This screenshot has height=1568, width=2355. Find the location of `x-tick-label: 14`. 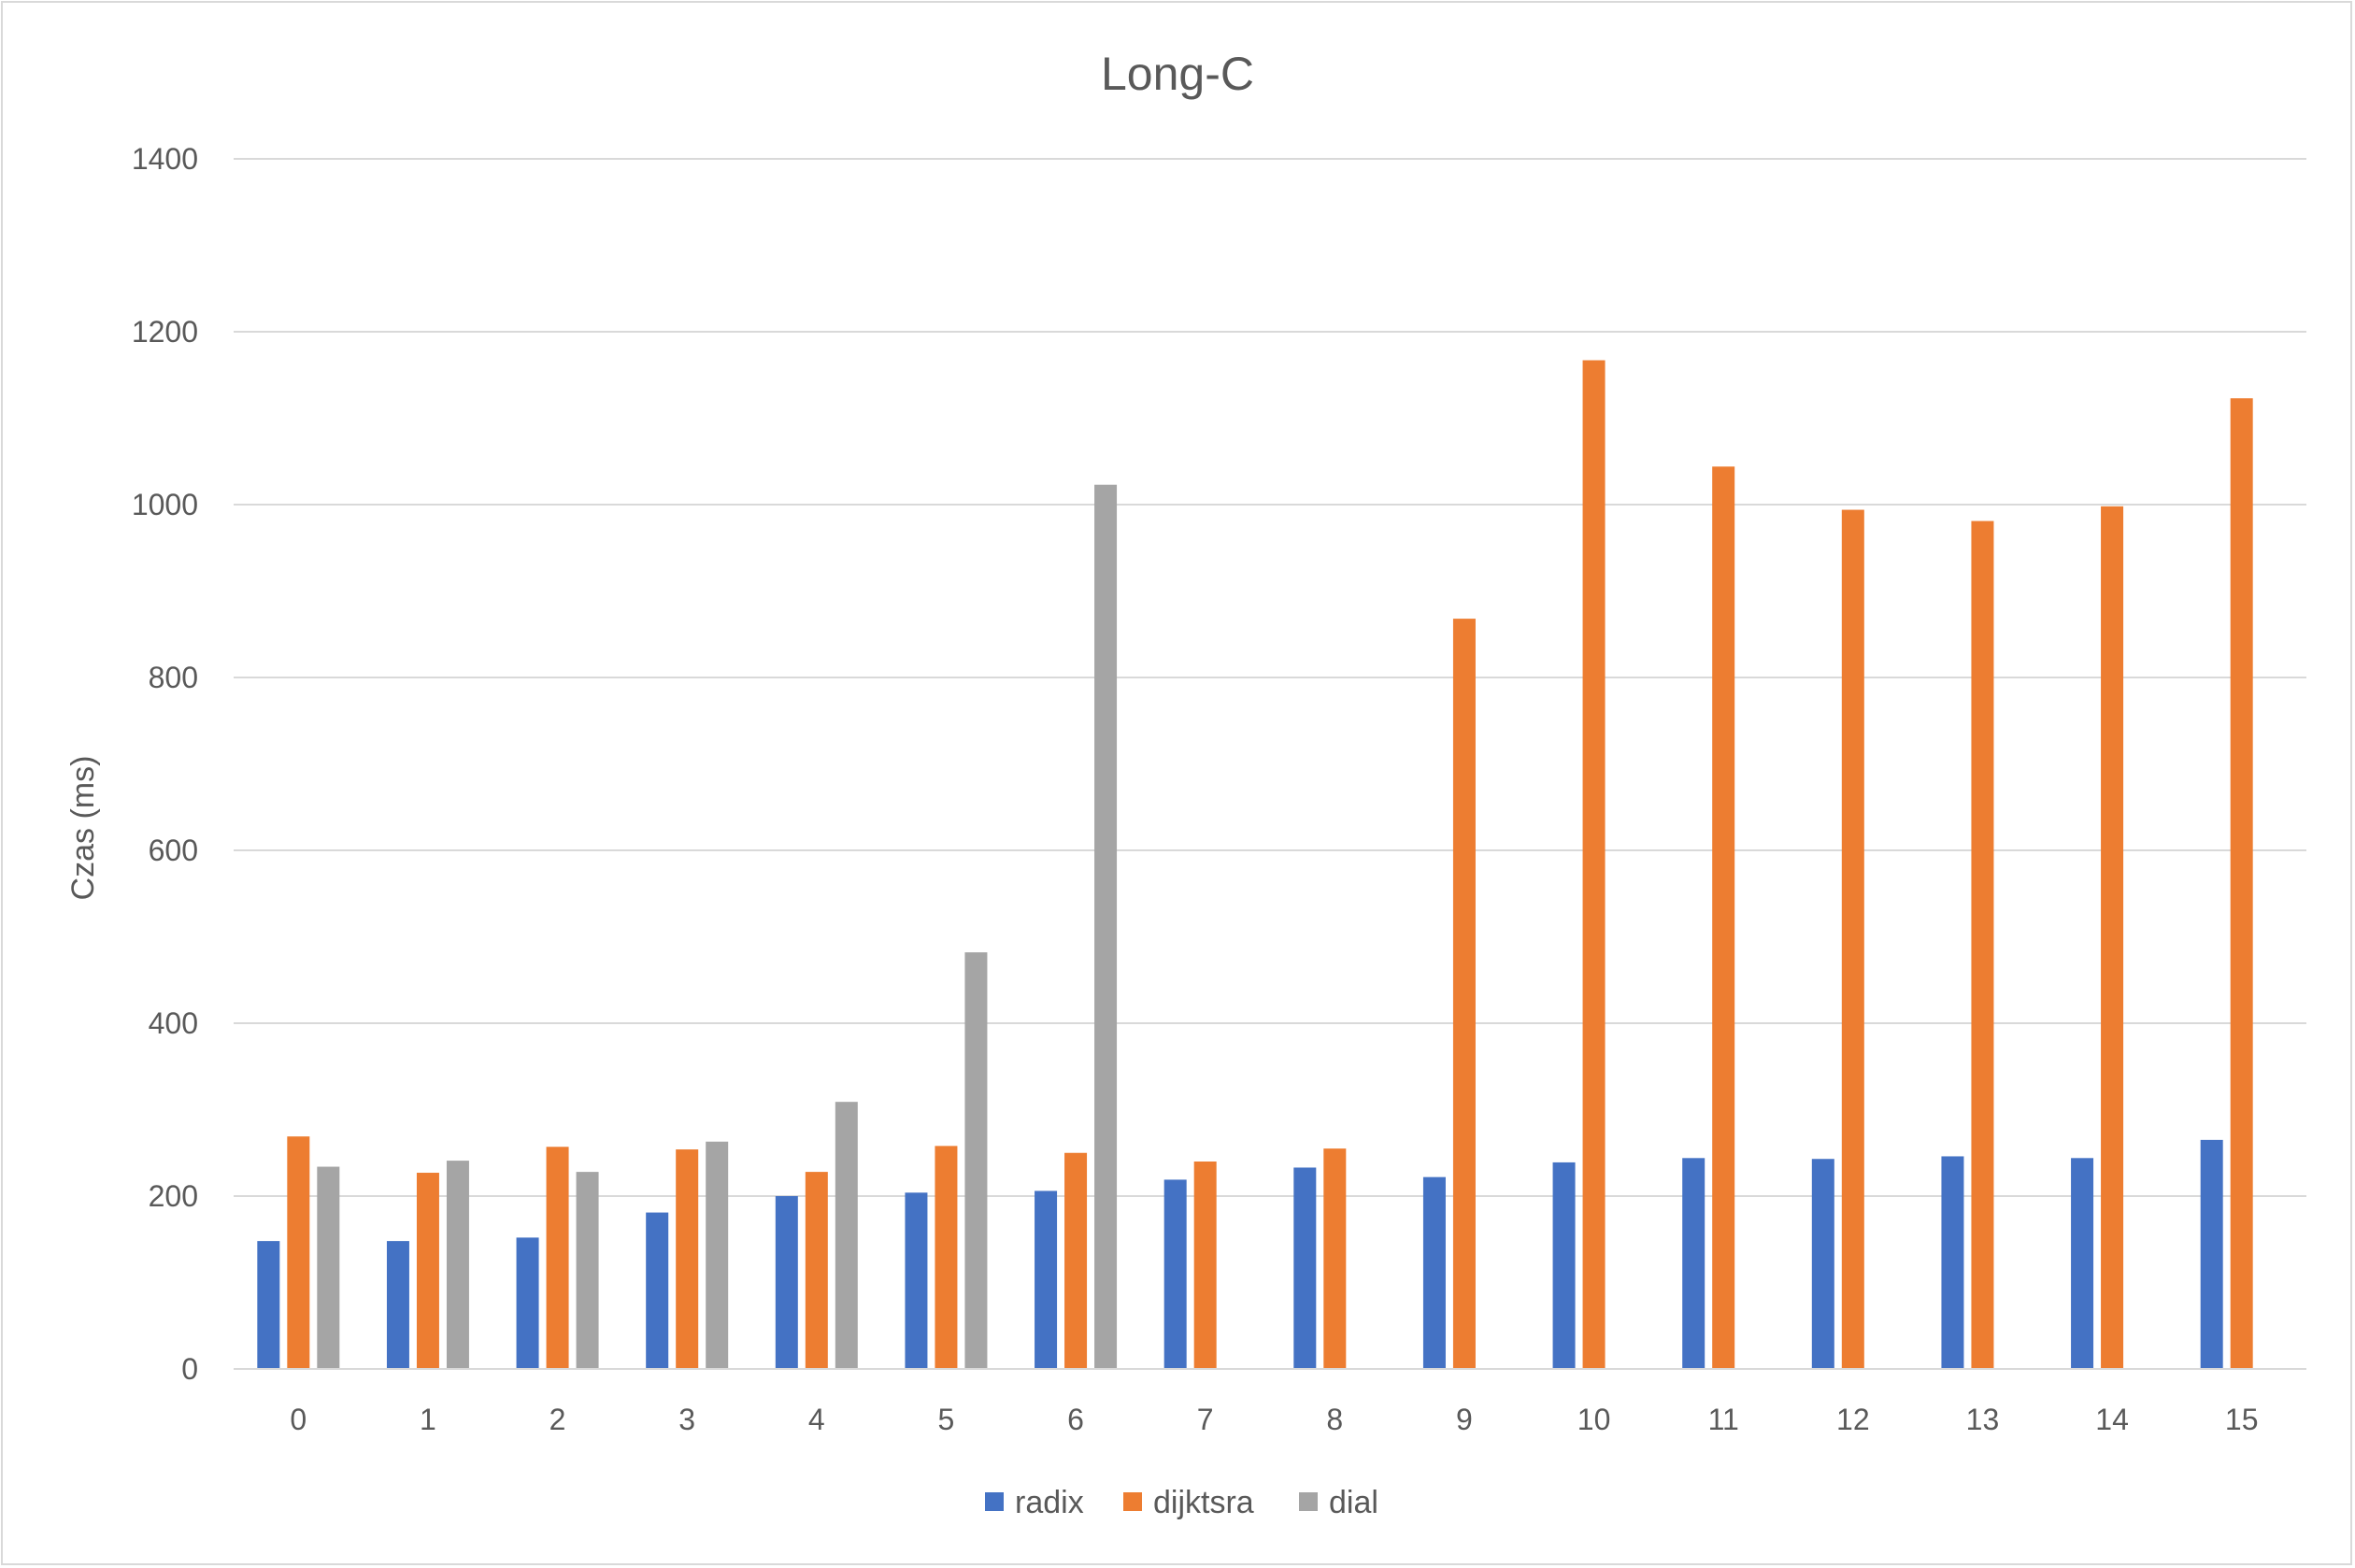

x-tick-label: 14 is located at coordinates (2112, 1420).